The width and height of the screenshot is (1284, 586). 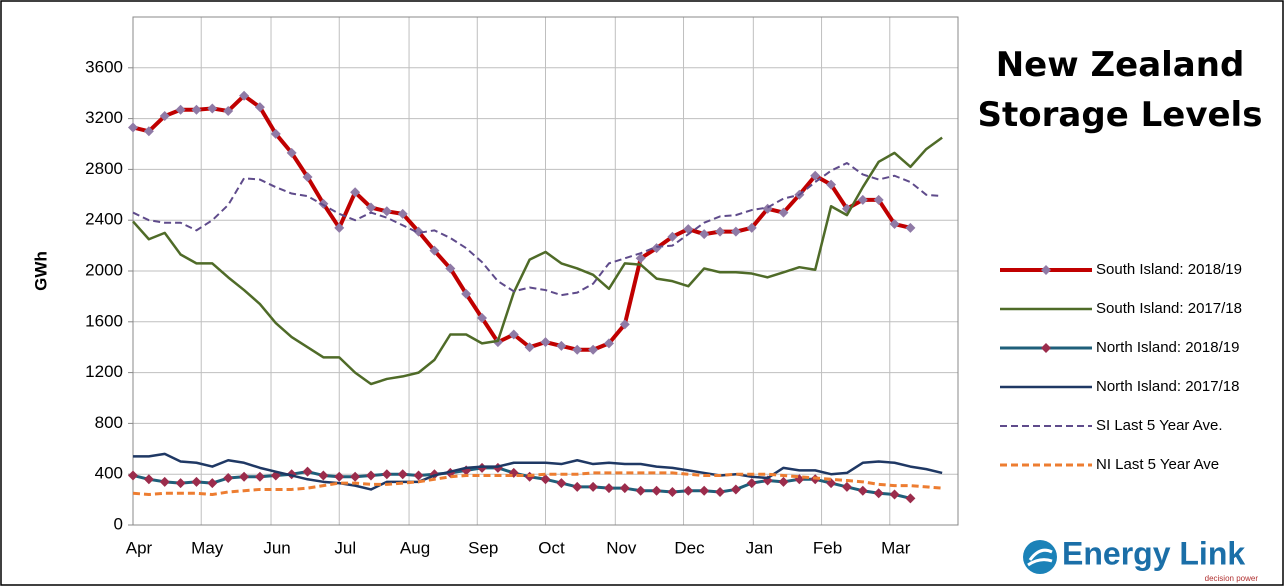 I want to click on y-tick-label: 0, so click(x=118, y=523).